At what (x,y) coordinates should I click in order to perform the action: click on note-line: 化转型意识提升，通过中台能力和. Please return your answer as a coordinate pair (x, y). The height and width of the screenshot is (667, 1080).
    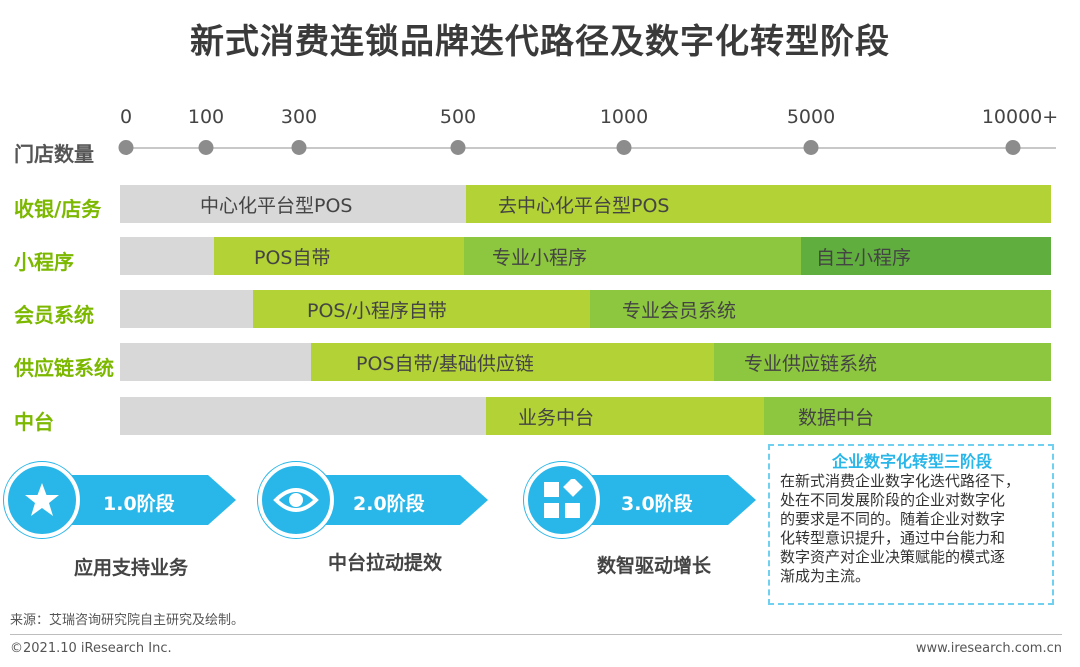
    Looking at the image, I should click on (893, 538).